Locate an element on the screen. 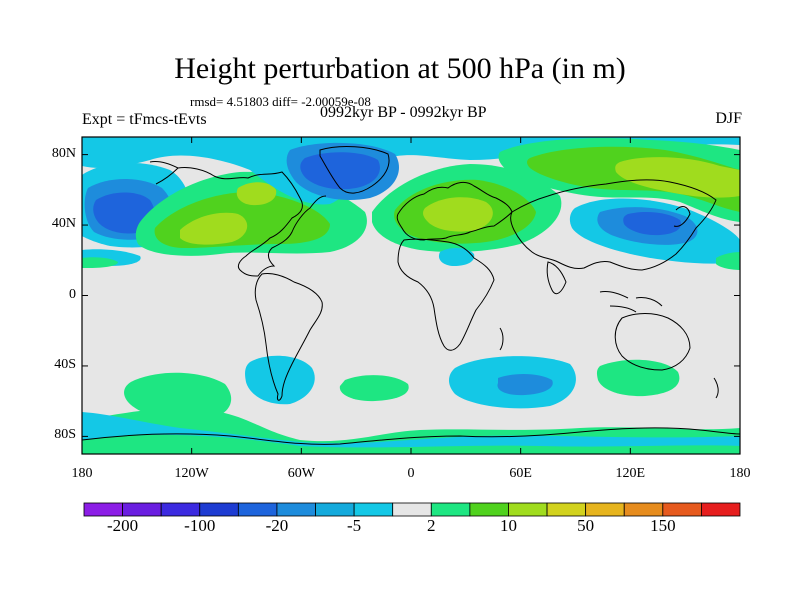 This screenshot has height=600, width=800. coastline-alaska is located at coordinates (164, 173).